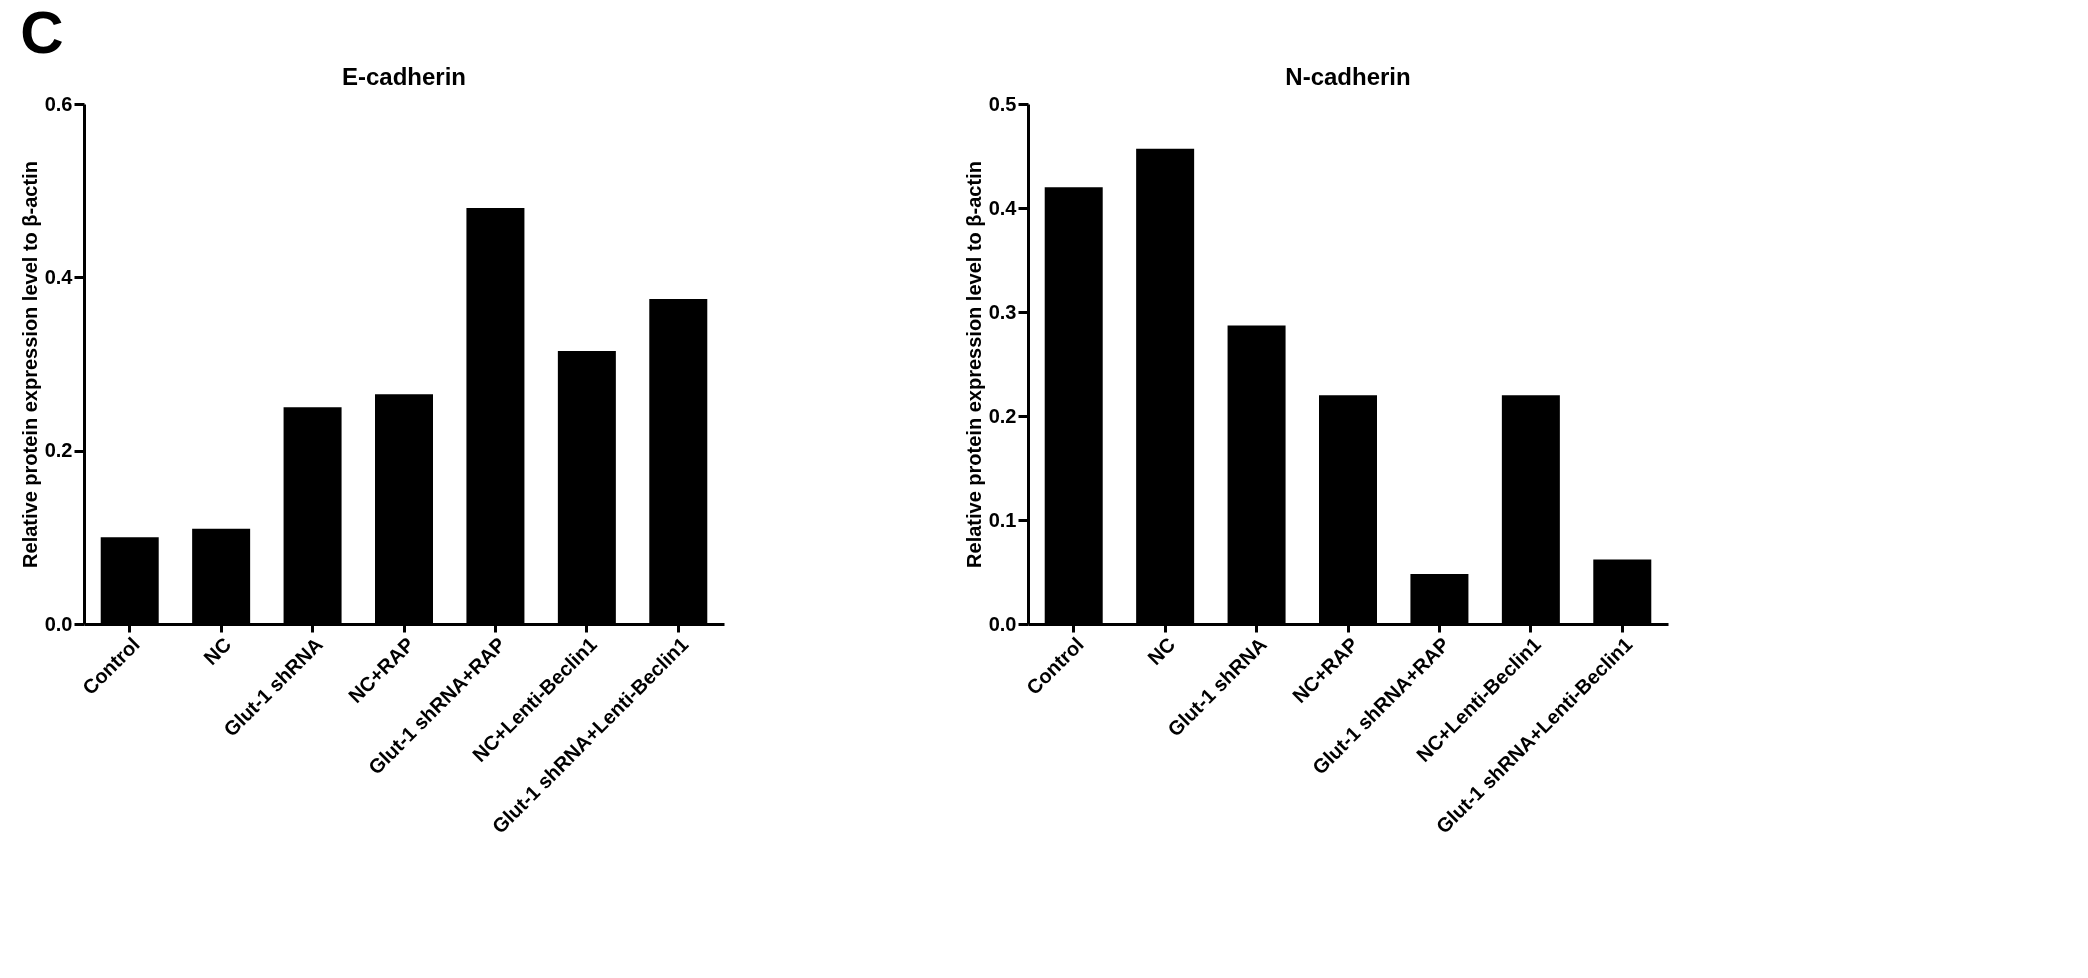 Image resolution: width=2088 pixels, height=978 pixels. I want to click on y-tick-label: 0.6, so click(58, 103).